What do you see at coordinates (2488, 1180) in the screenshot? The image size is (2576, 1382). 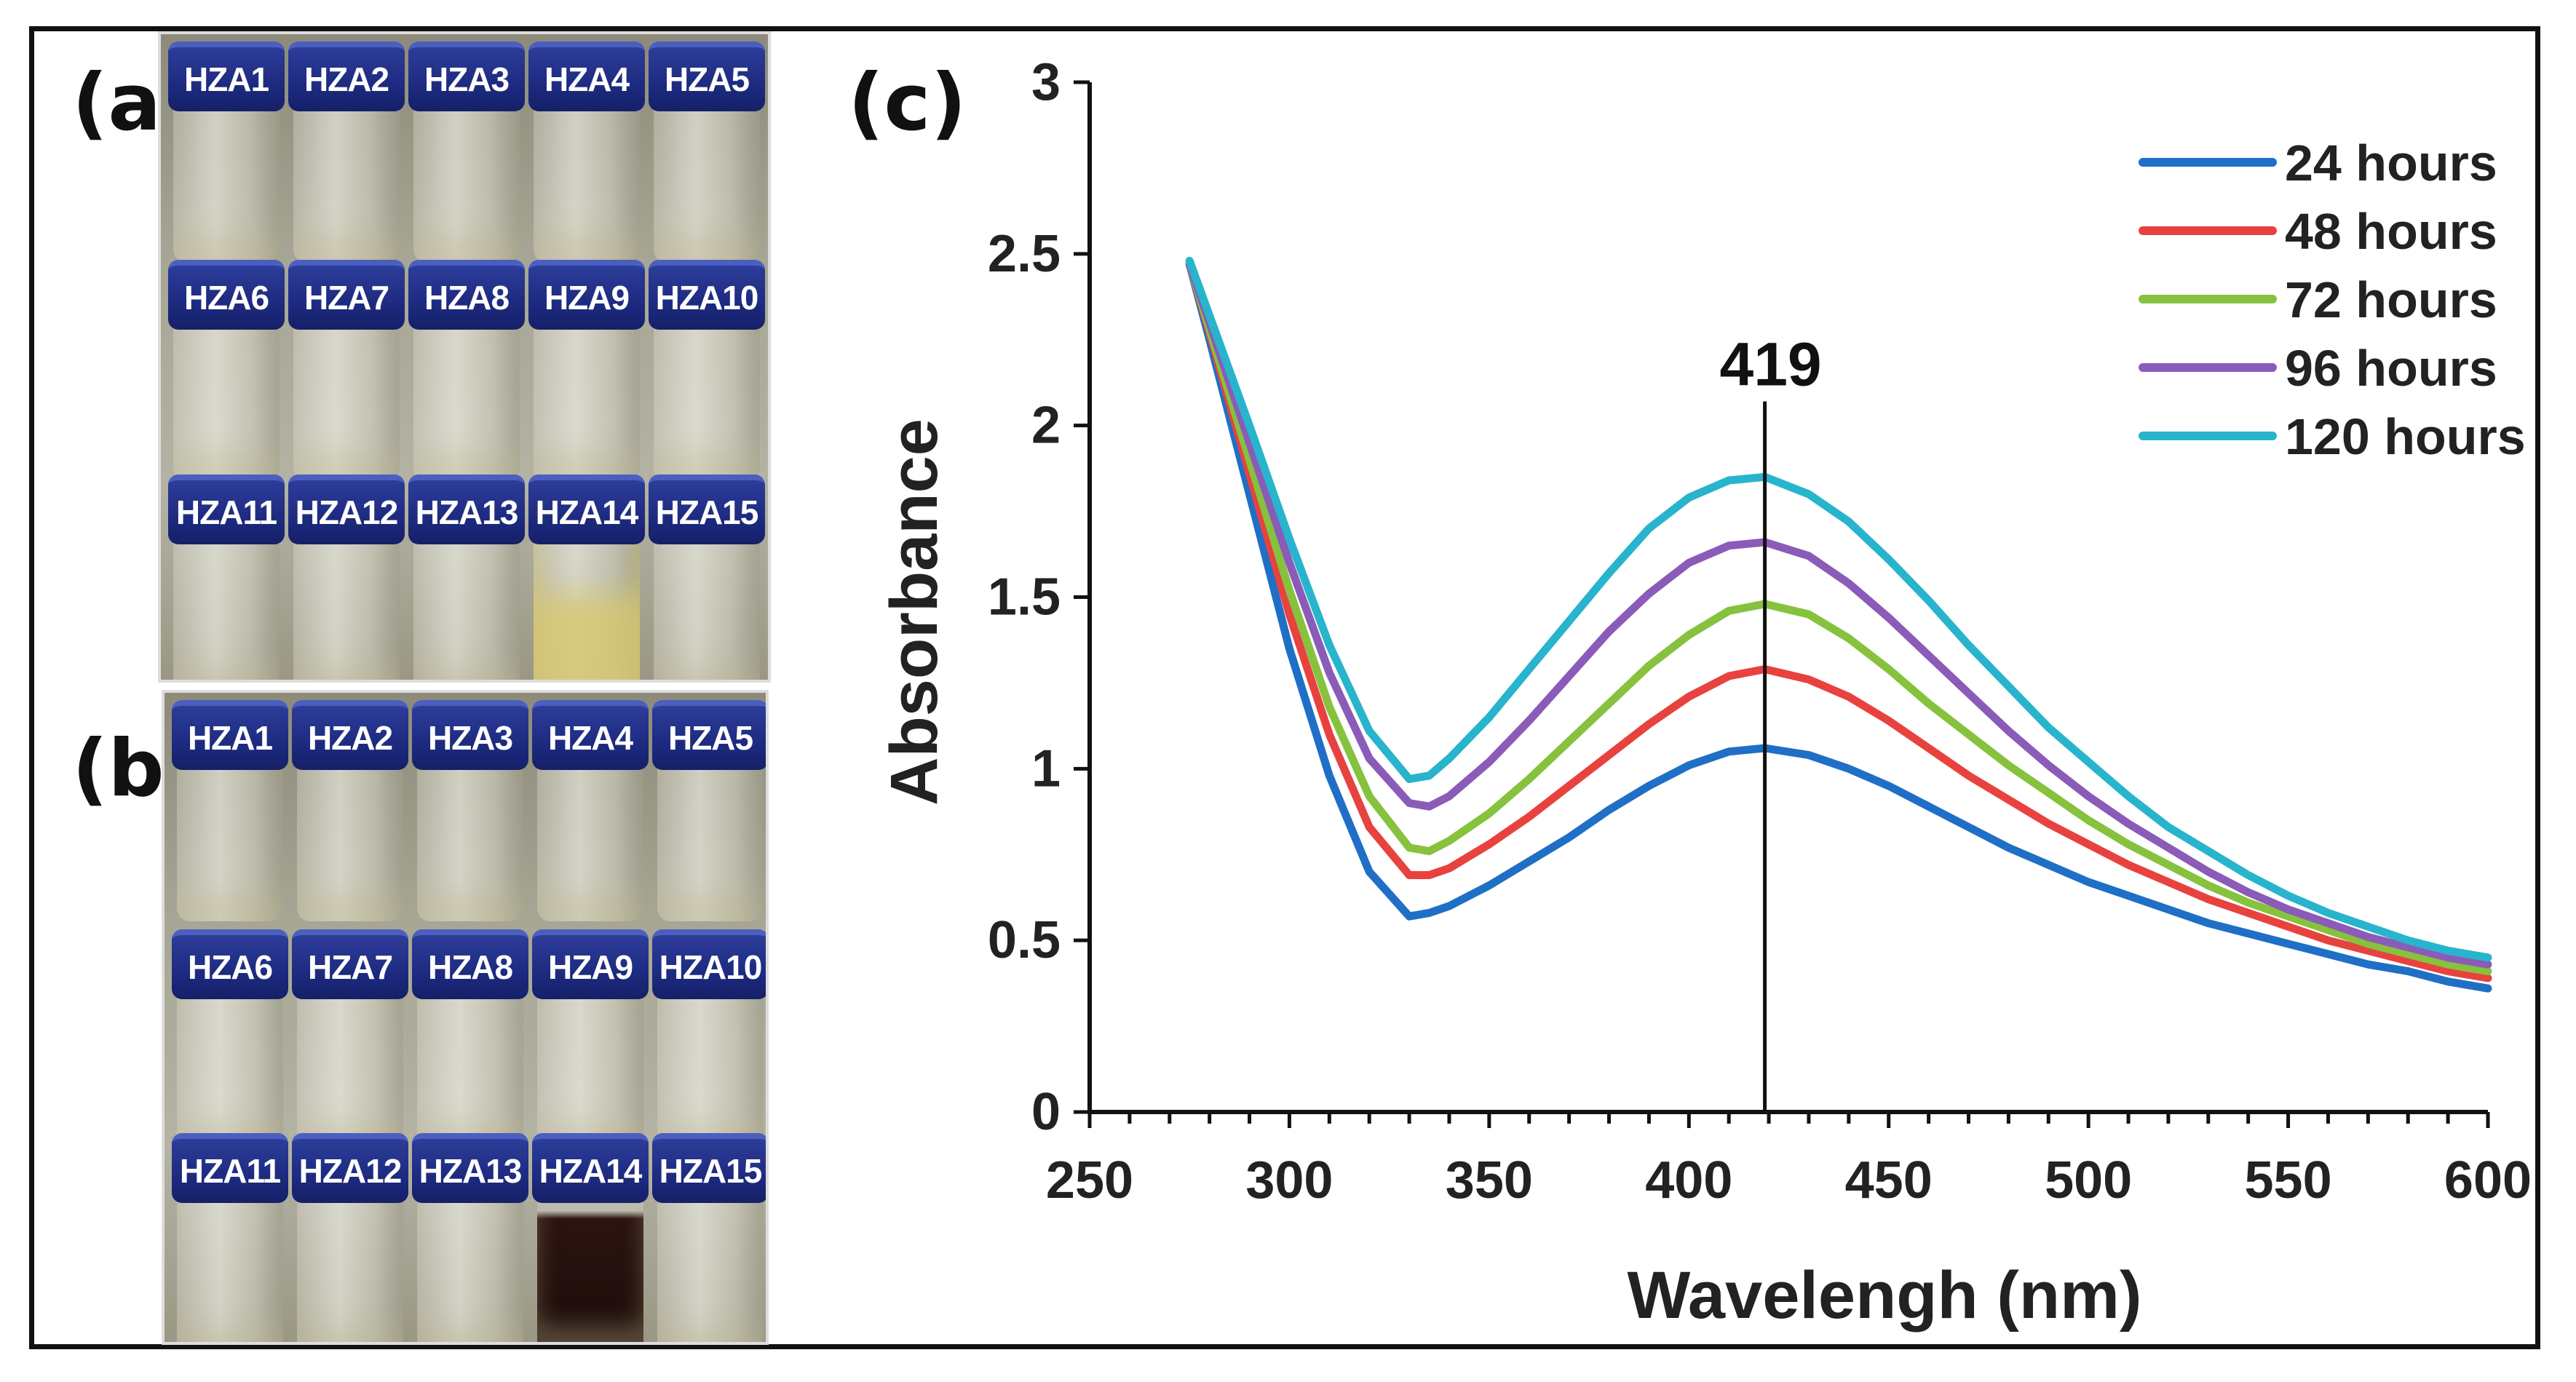 I see `x-tick-label: 600` at bounding box center [2488, 1180].